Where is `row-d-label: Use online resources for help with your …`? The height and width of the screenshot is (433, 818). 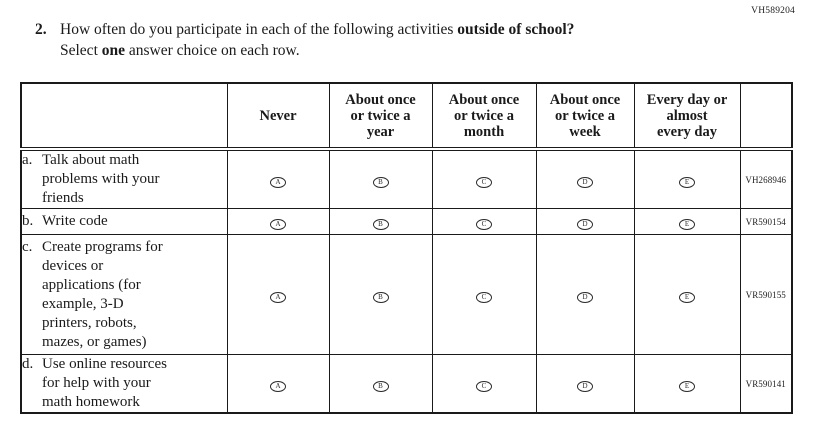 row-d-label: Use online resources for help with your … is located at coordinates (104, 383).